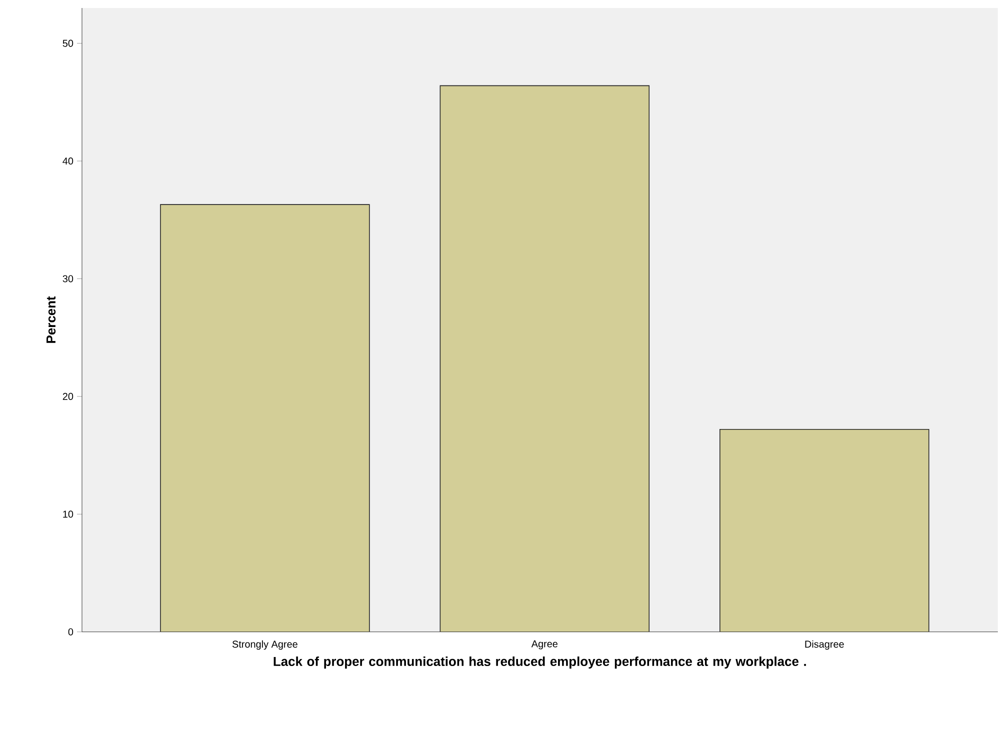 This screenshot has height=731, width=998. Describe the element at coordinates (51, 319) in the screenshot. I see `y-axis-title: Percent` at that location.